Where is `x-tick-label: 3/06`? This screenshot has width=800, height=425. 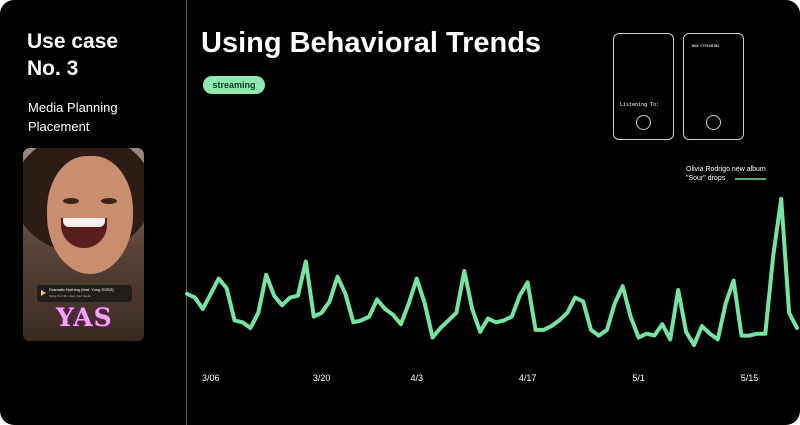 x-tick-label: 3/06 is located at coordinates (211, 378).